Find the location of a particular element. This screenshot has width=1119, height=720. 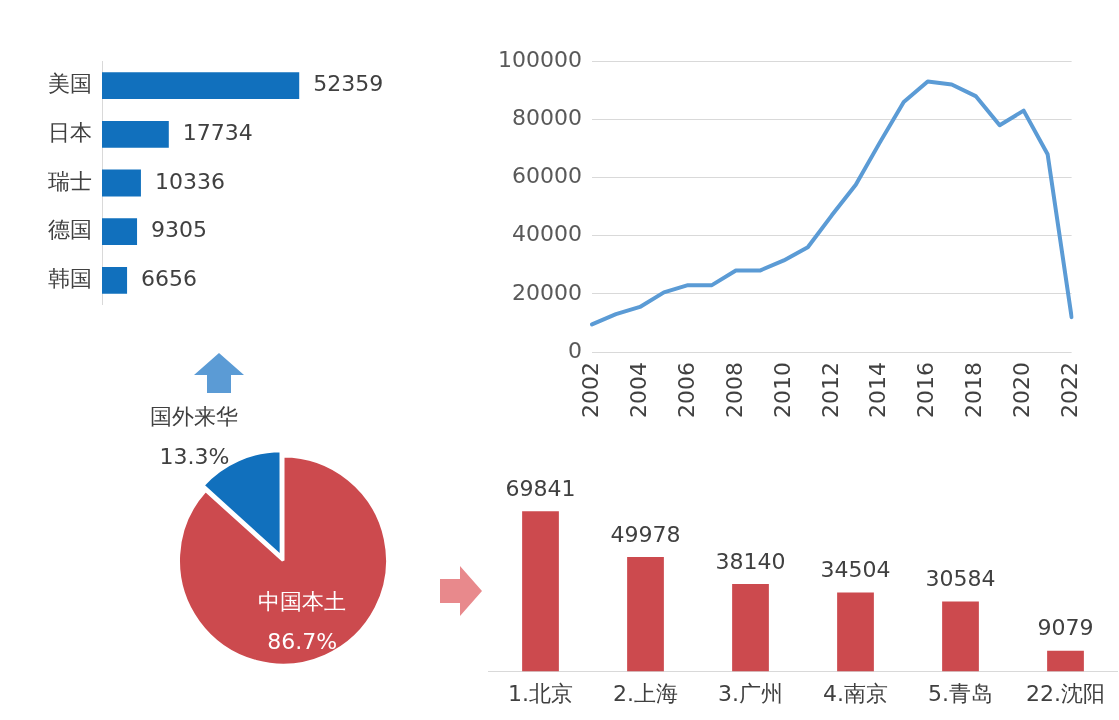

data-label: 9079 is located at coordinates (1065, 628).